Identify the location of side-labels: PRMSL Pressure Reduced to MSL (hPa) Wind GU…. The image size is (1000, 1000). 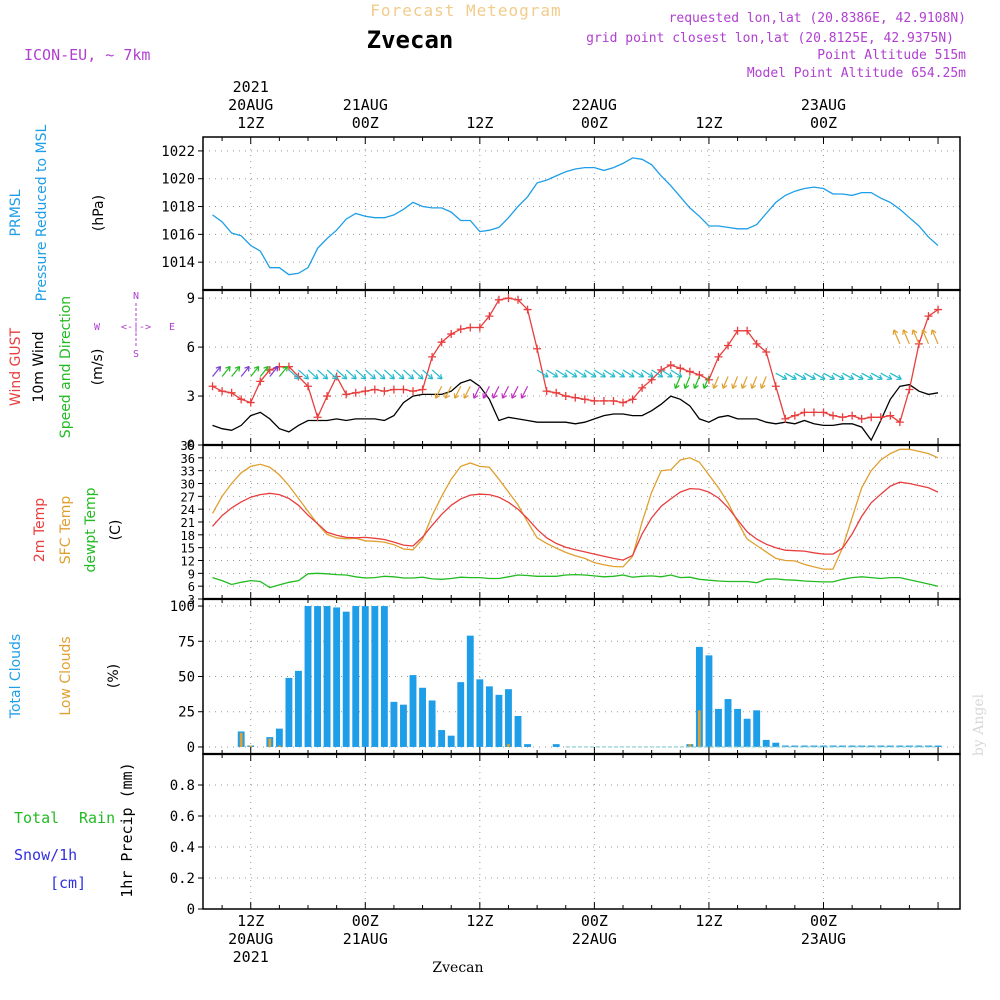
(66, 421).